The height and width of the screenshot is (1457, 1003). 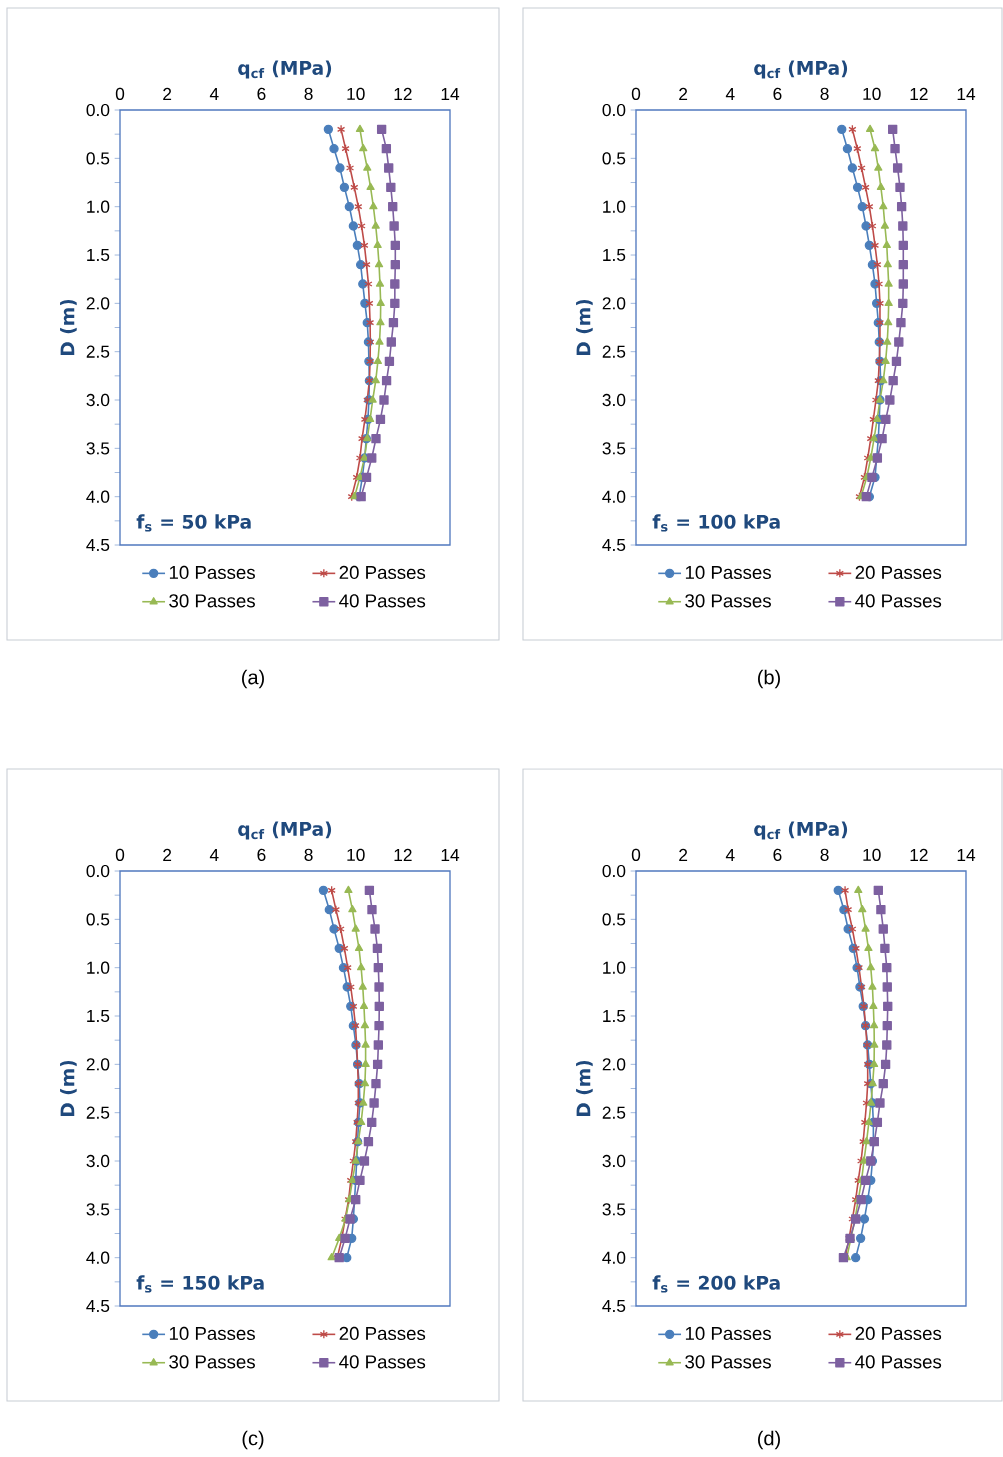 What do you see at coordinates (193, 523) in the screenshot?
I see `annotation: f$_{s}$ = 50 kPa` at bounding box center [193, 523].